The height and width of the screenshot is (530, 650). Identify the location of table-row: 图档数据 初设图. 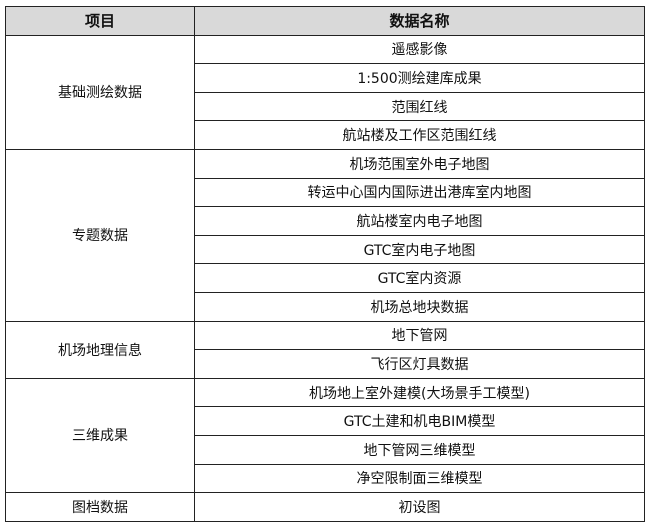
(325, 507).